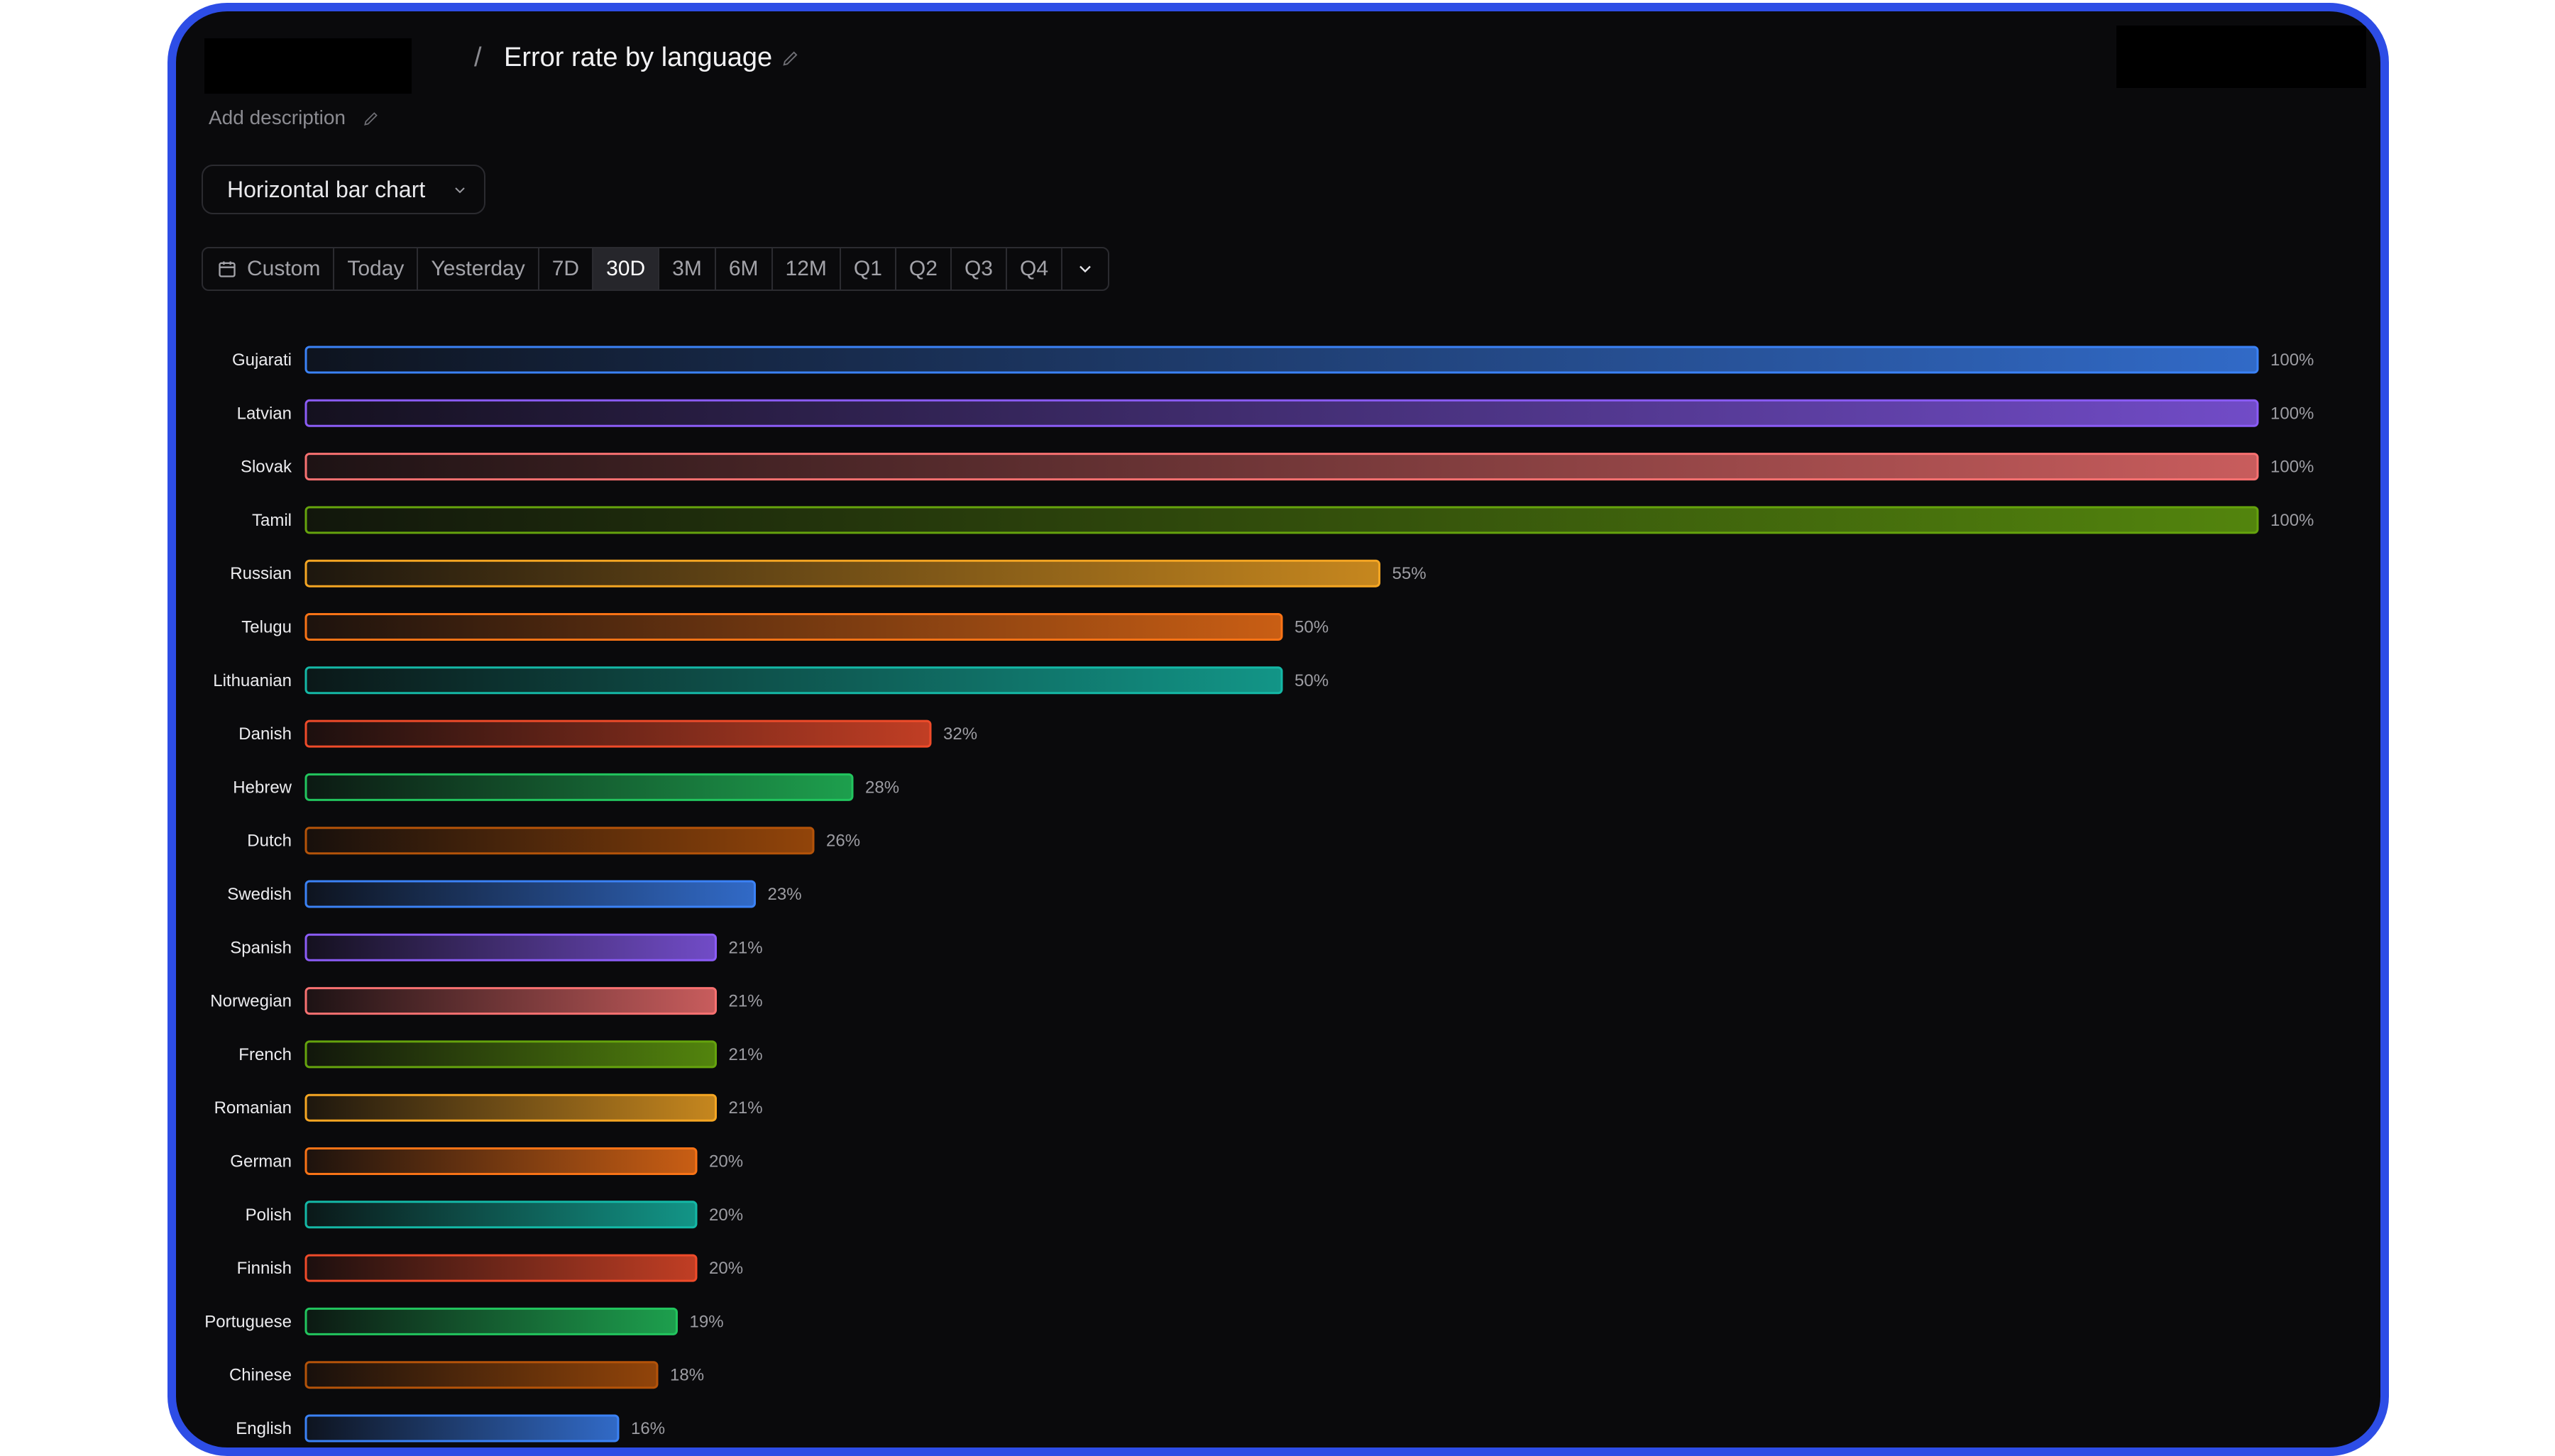 The height and width of the screenshot is (1456, 2555). What do you see at coordinates (744, 268) in the screenshot?
I see `range-6m: 6M` at bounding box center [744, 268].